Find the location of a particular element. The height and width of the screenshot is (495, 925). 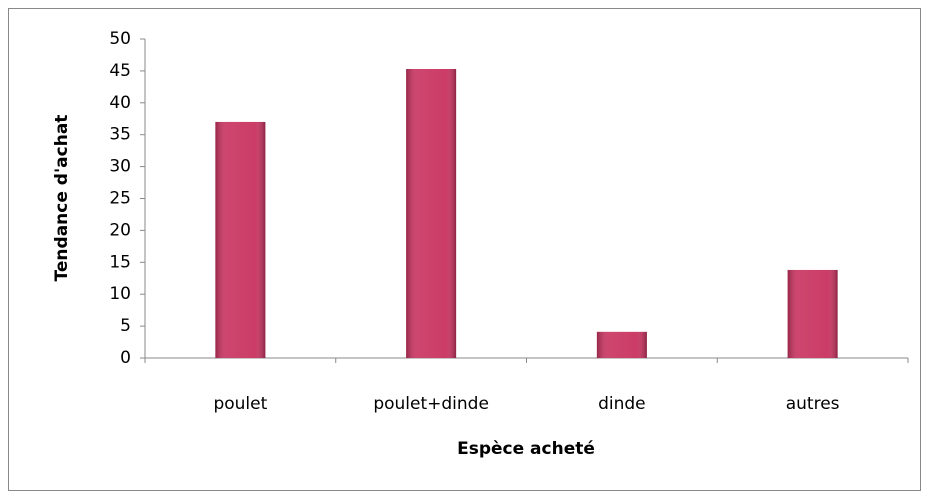

x-tick-label: autres is located at coordinates (813, 404).